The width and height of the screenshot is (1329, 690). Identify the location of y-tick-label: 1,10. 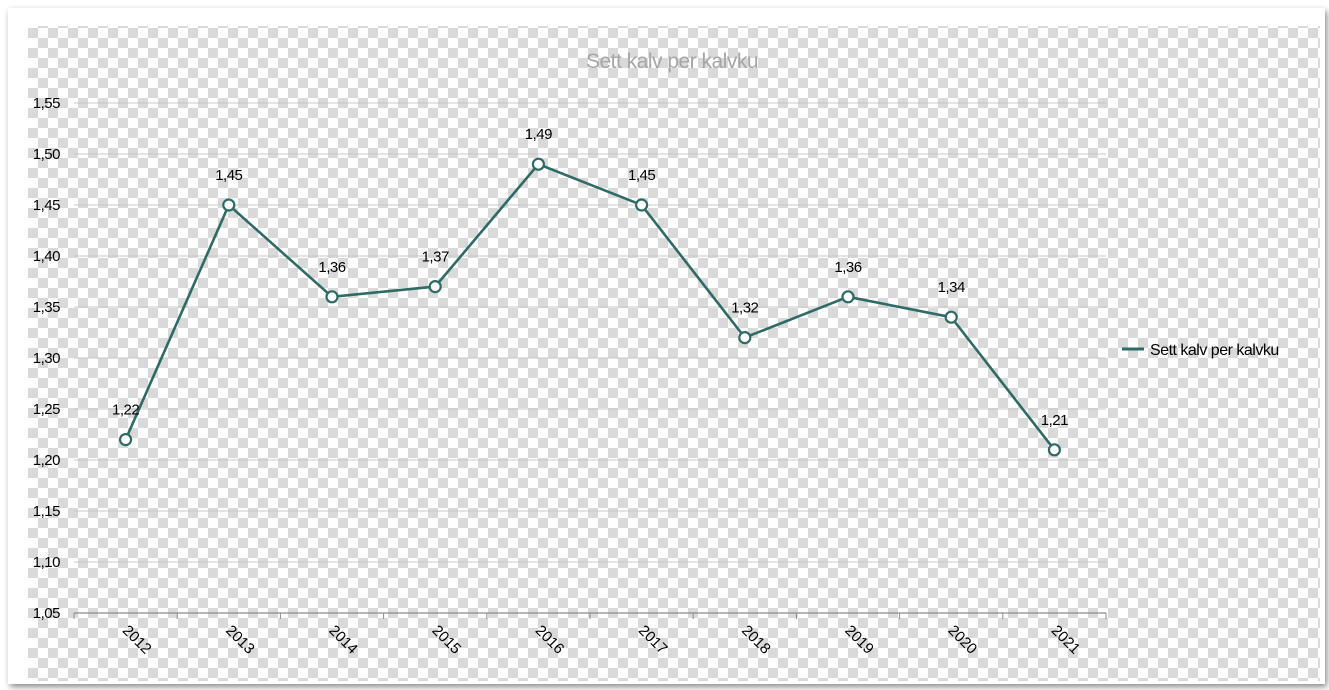
(46, 562).